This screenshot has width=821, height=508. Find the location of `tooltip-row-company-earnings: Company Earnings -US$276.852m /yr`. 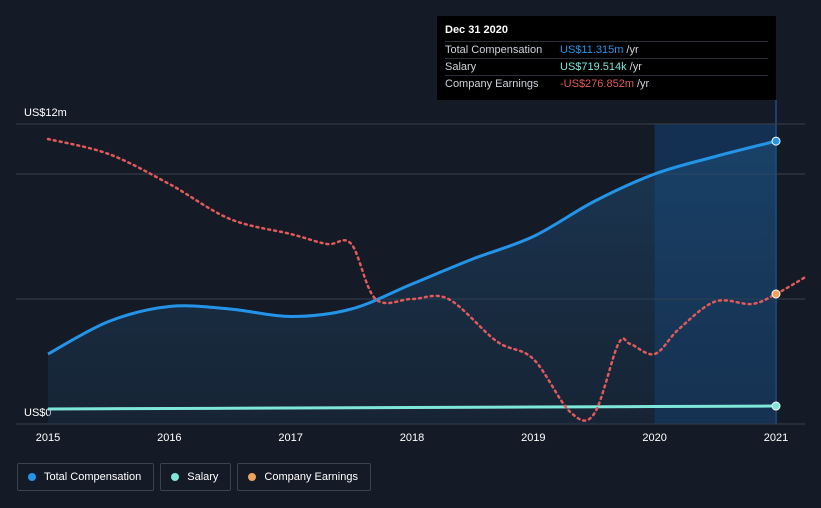

tooltip-row-company-earnings: Company Earnings -US$276.852m /yr is located at coordinates (606, 83).